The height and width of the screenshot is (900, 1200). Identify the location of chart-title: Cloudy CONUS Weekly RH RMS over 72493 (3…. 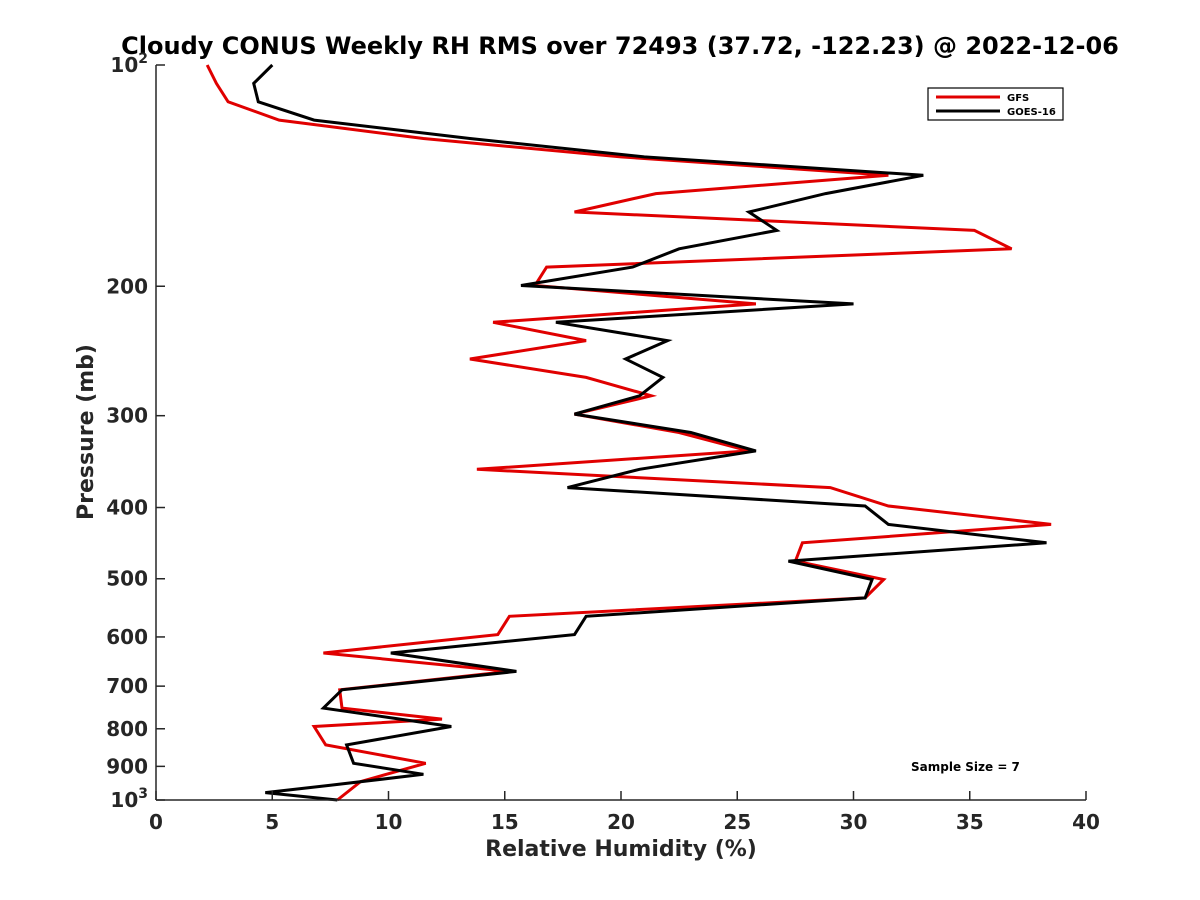
(620, 46).